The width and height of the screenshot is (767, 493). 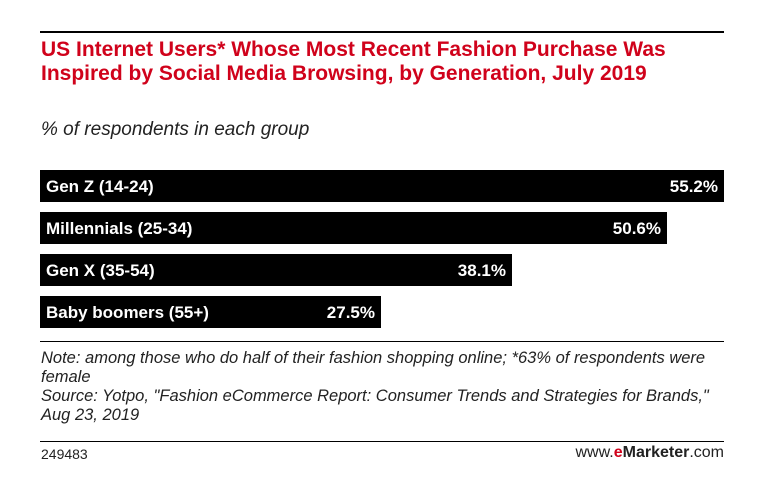 I want to click on chart-subtitle: % of respondents in each group, so click(x=175, y=129).